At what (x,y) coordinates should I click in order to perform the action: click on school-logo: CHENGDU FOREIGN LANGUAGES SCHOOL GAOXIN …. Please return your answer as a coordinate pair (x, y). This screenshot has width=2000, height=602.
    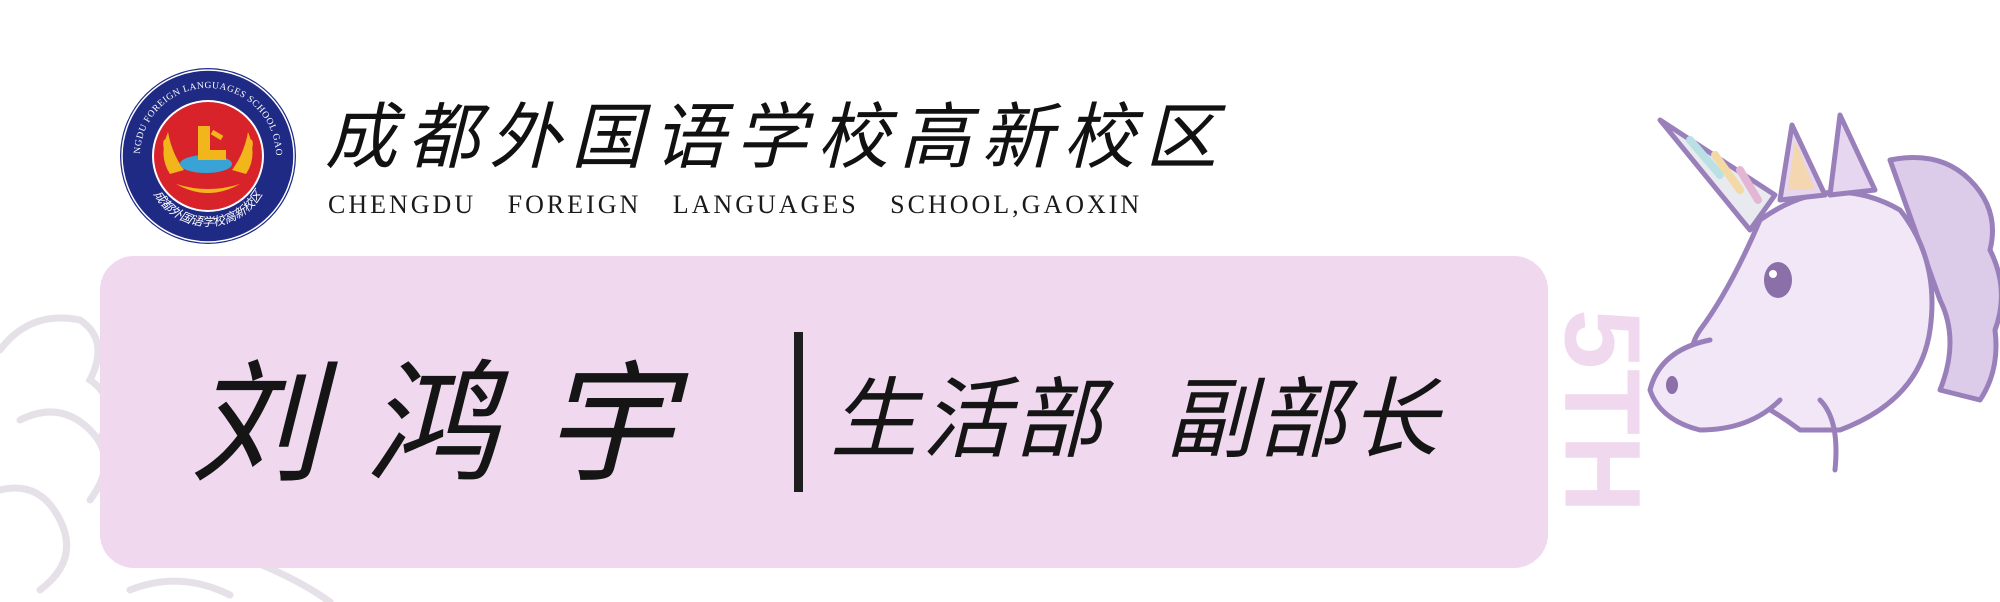
    Looking at the image, I should click on (206, 152).